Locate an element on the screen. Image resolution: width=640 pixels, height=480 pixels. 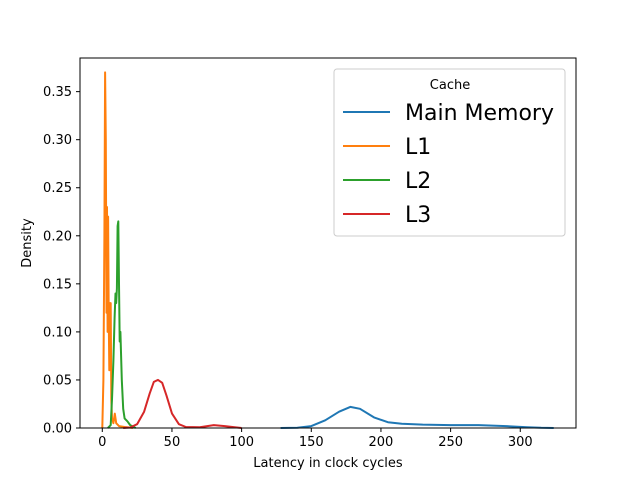
x-axis-label: Latency in clock cycles is located at coordinates (328, 463).